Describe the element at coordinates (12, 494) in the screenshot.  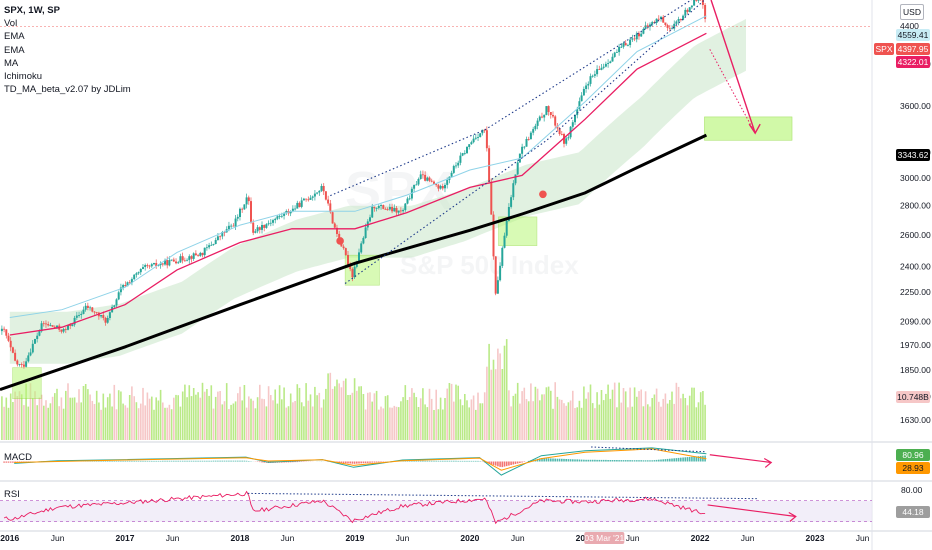
I see `rsi-pane-label: RSI` at that location.